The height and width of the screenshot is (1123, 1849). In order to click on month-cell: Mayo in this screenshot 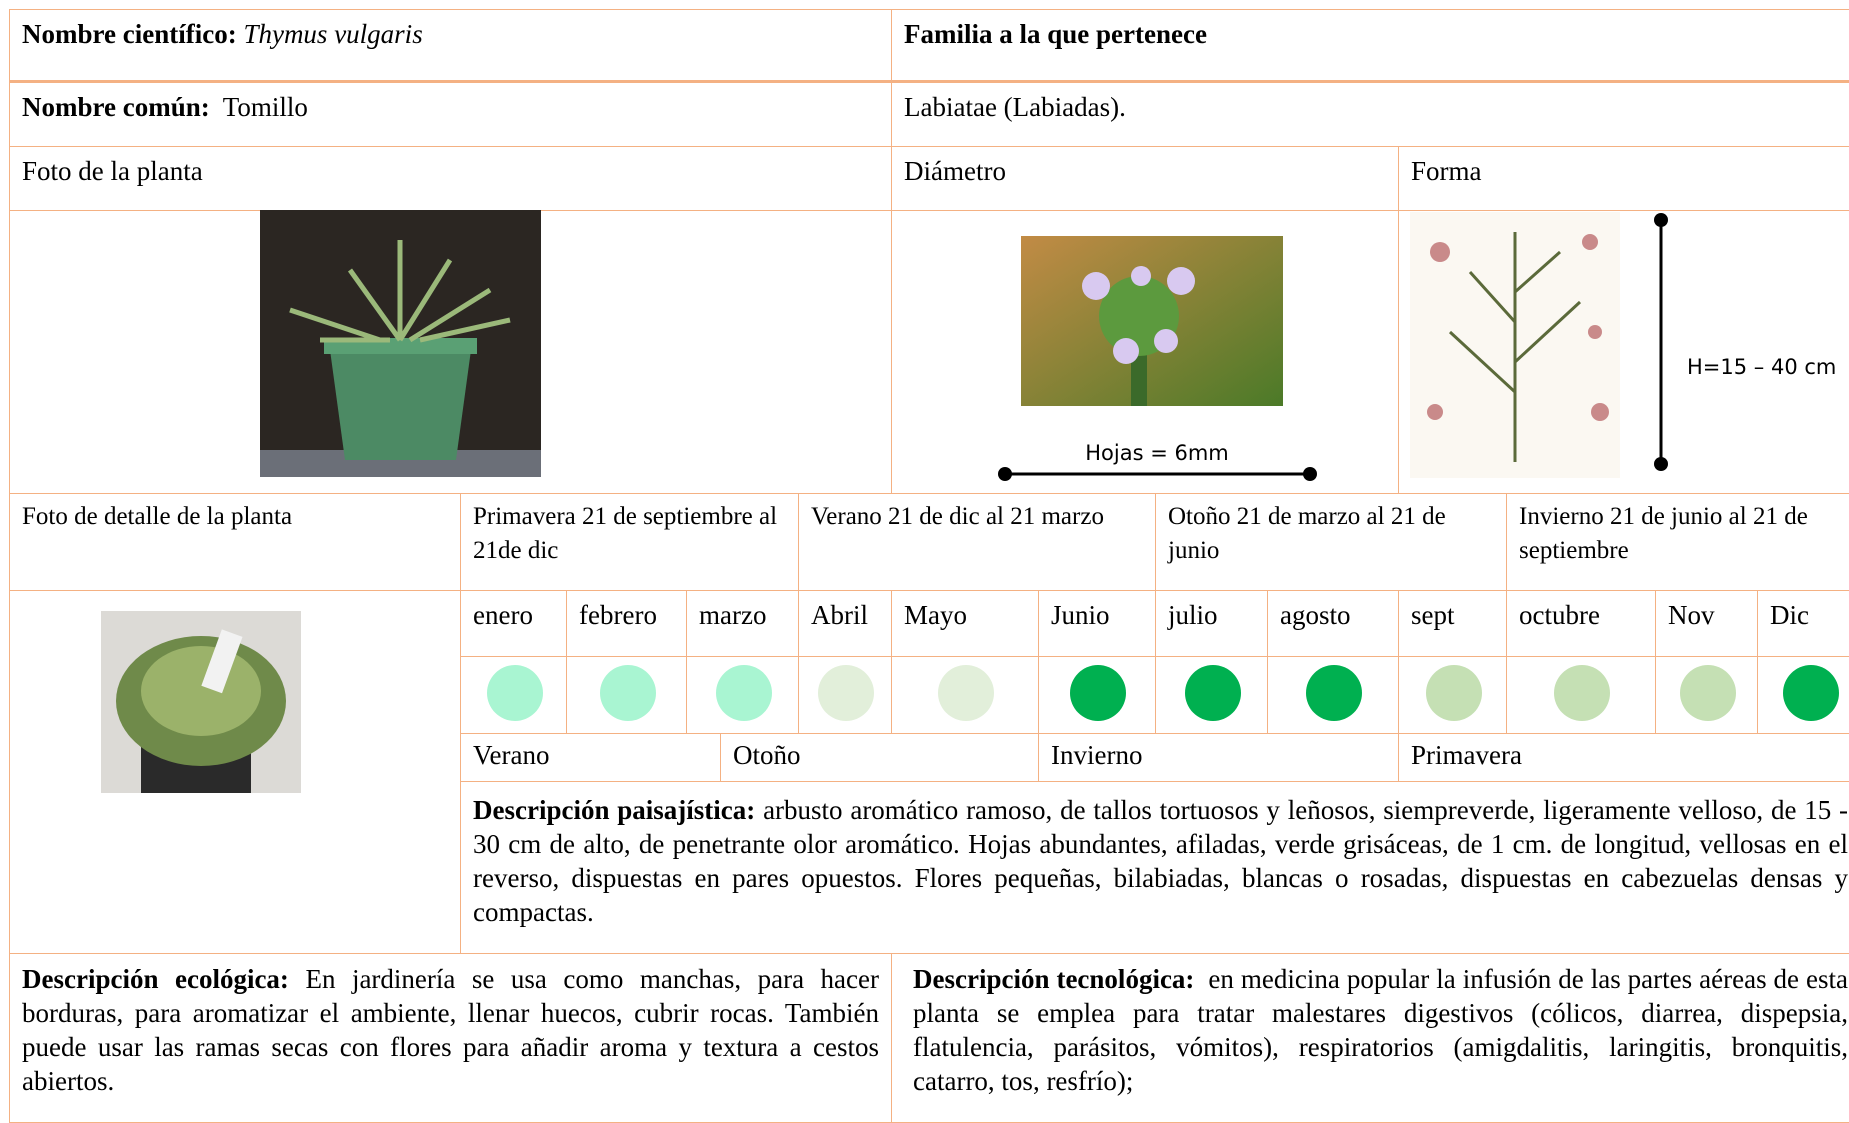, I will do `click(965, 623)`.